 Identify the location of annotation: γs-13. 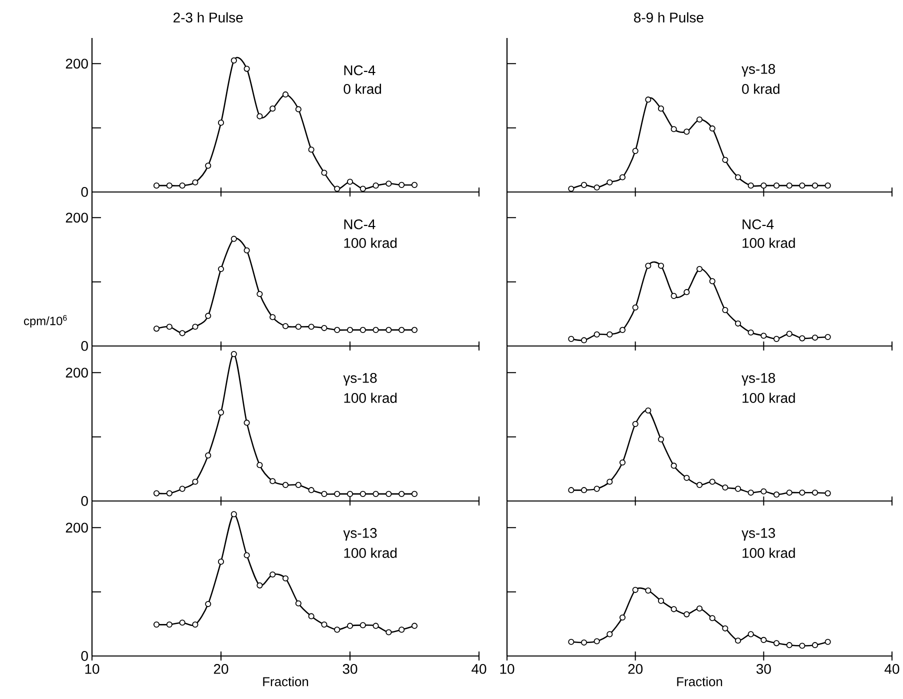
(360, 534).